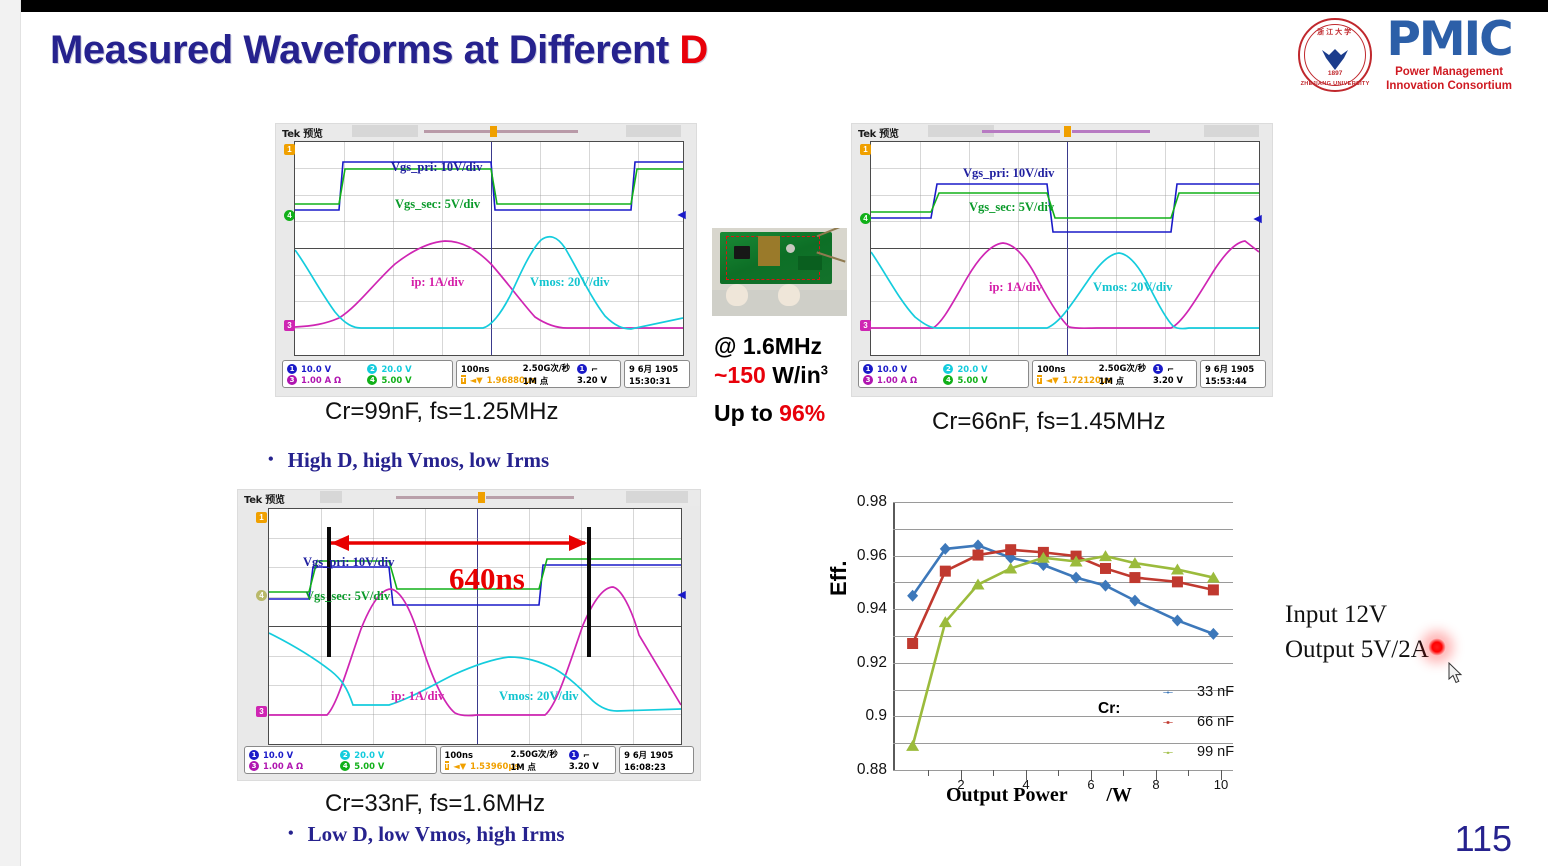 Image resolution: width=1548 pixels, height=866 pixels. Describe the element at coordinates (538, 131) in the screenshot. I see `scope-header-trace-bar-right` at that location.